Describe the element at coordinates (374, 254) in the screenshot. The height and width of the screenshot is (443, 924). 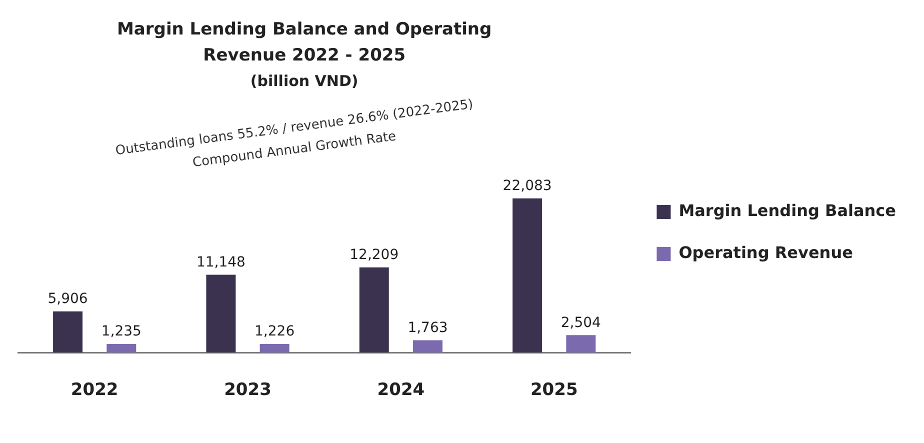
I see `data-label: 12,209` at that location.